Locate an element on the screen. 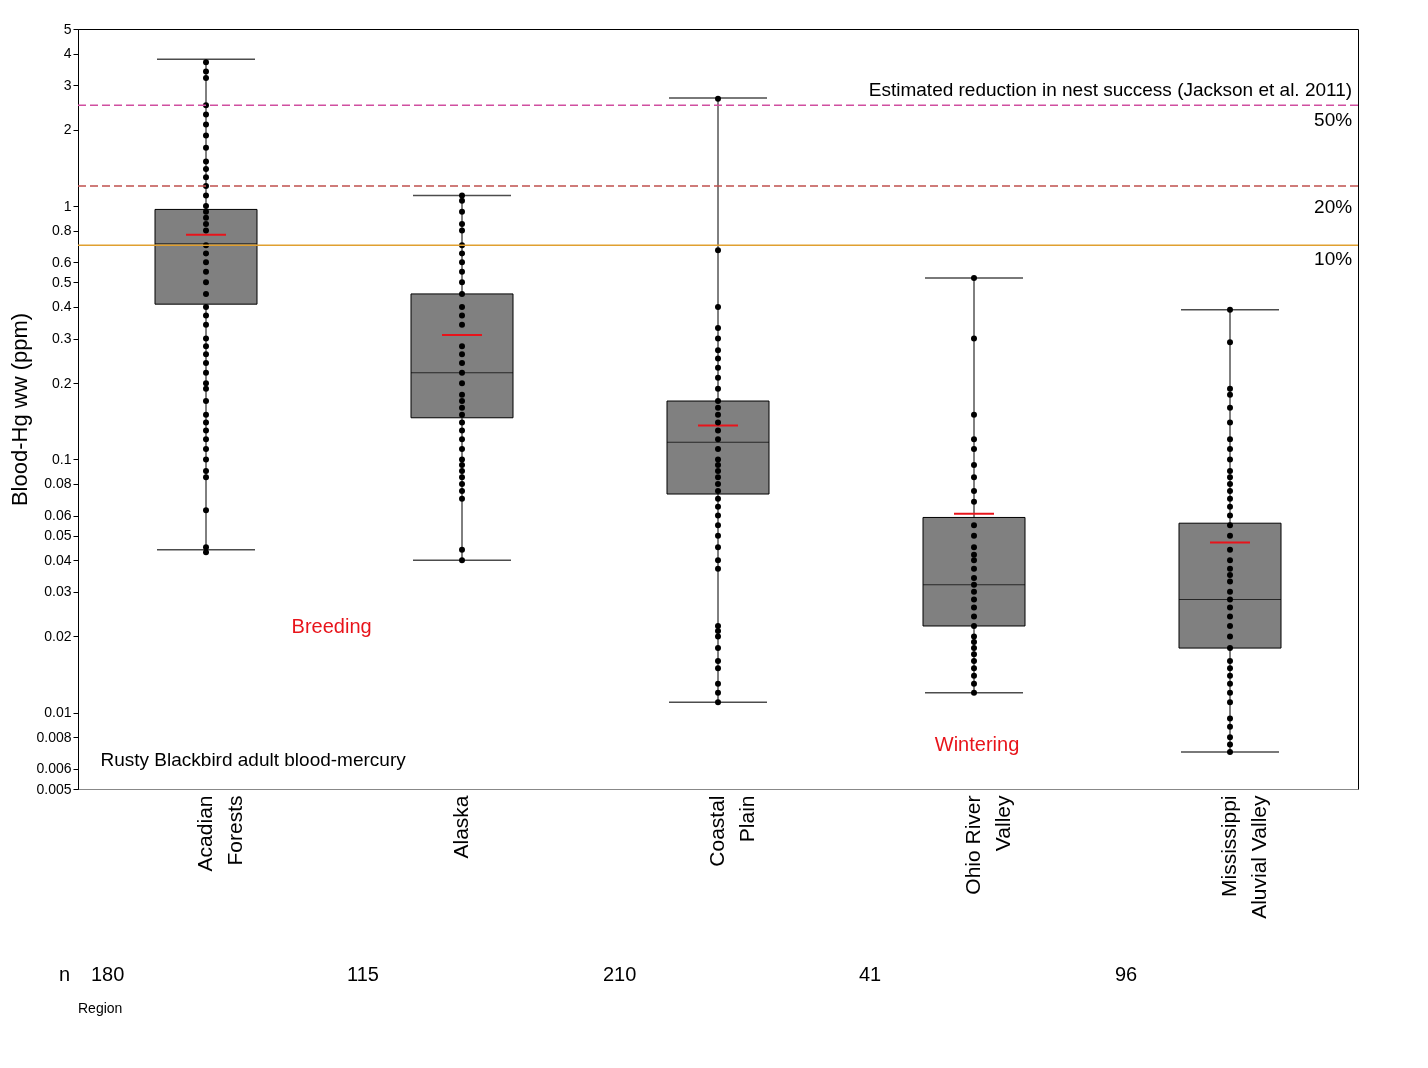 The image size is (1428, 1068). annotation: Breeding is located at coordinates (331, 626).